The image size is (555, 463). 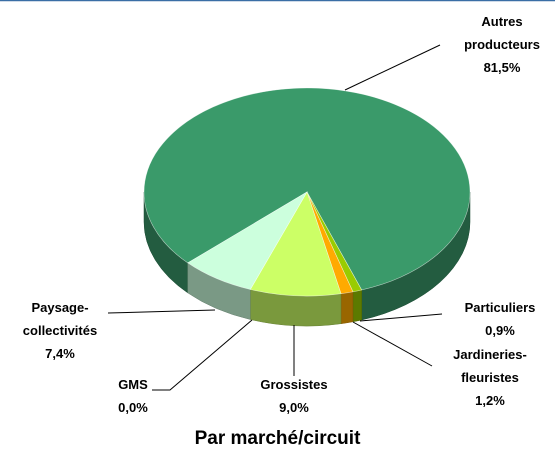 What do you see at coordinates (133, 396) in the screenshot?
I see `data-label: GMS 0,0%` at bounding box center [133, 396].